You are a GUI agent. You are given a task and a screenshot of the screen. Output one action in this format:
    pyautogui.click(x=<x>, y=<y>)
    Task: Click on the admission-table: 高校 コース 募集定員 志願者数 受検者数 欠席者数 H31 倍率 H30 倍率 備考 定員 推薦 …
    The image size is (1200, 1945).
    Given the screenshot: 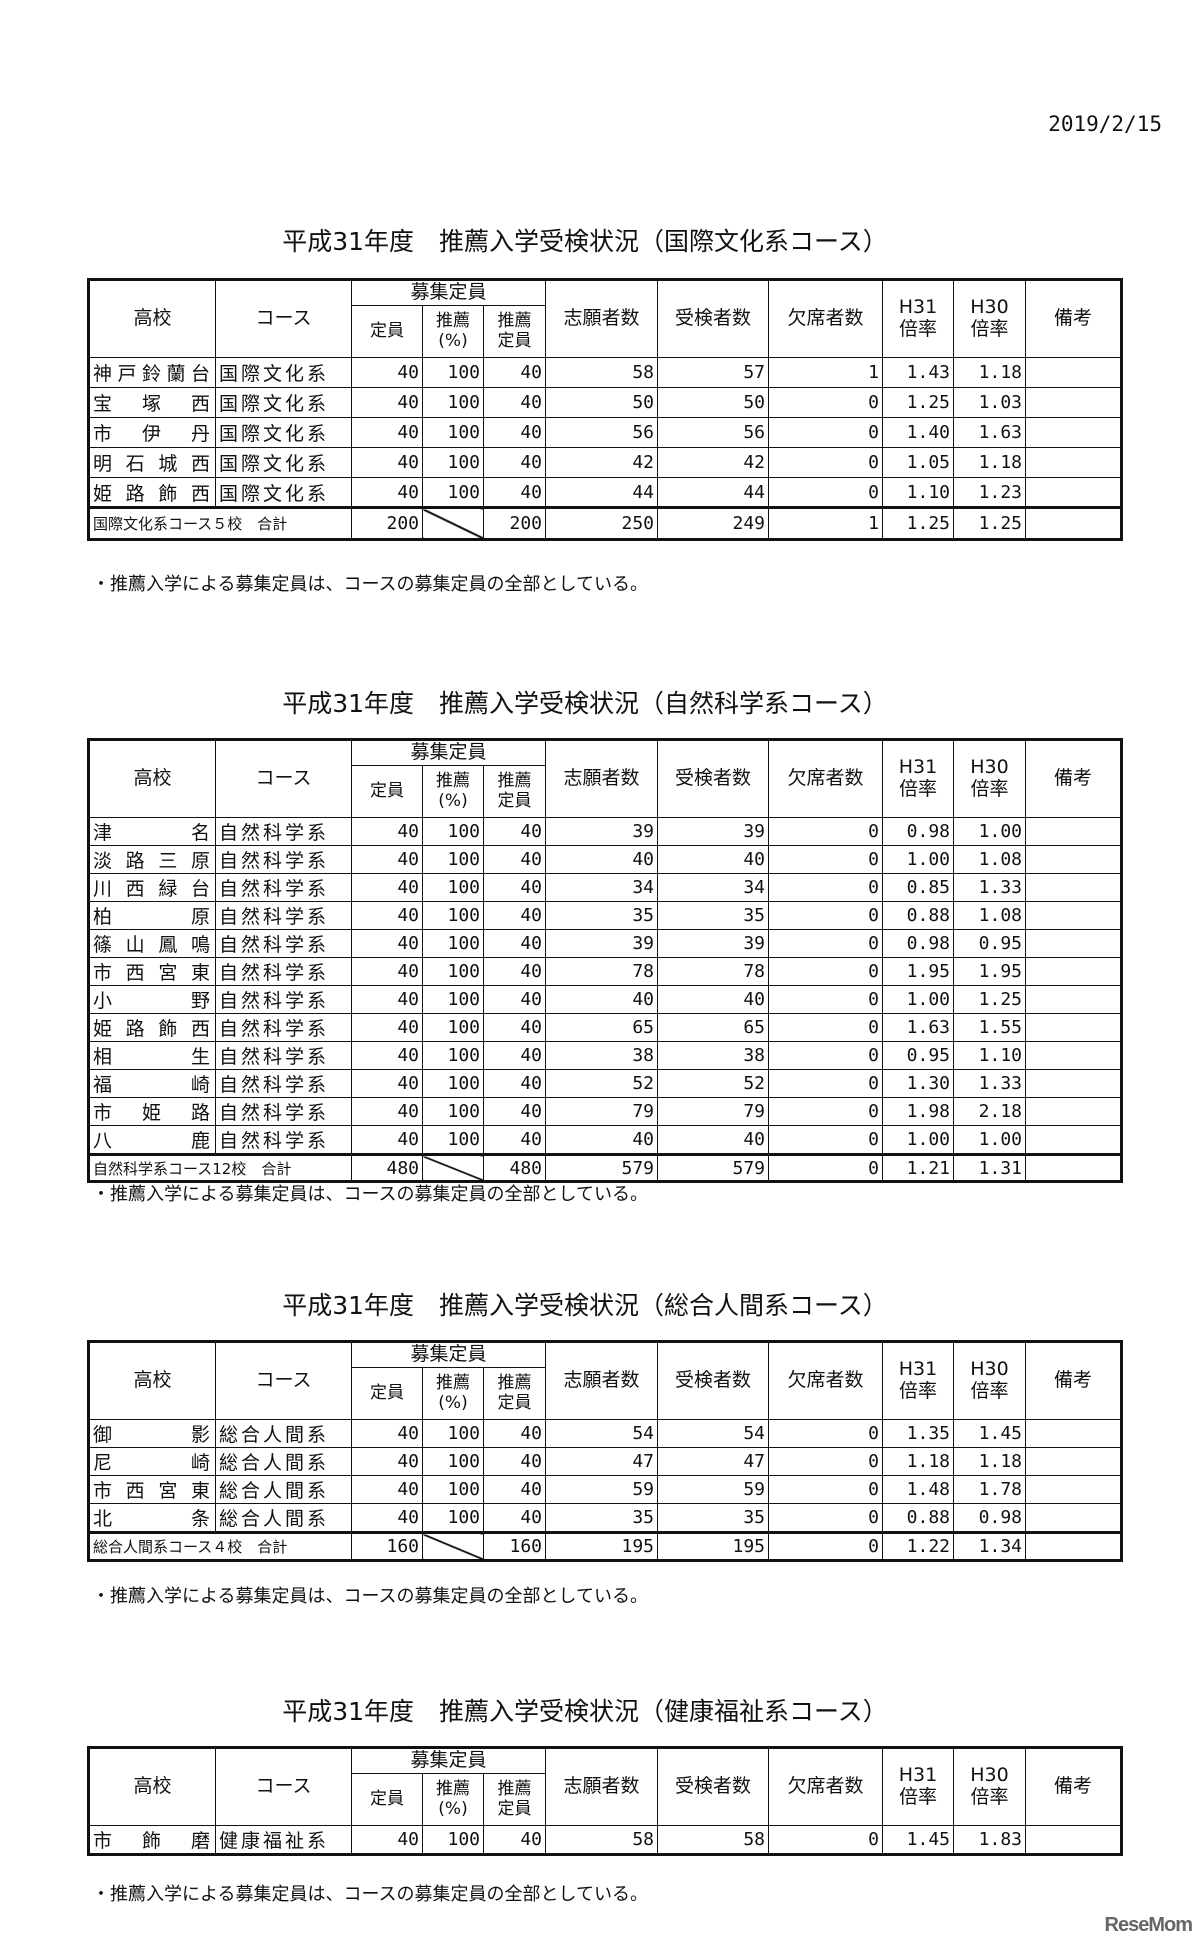 What is the action you would take?
    pyautogui.click(x=605, y=1451)
    